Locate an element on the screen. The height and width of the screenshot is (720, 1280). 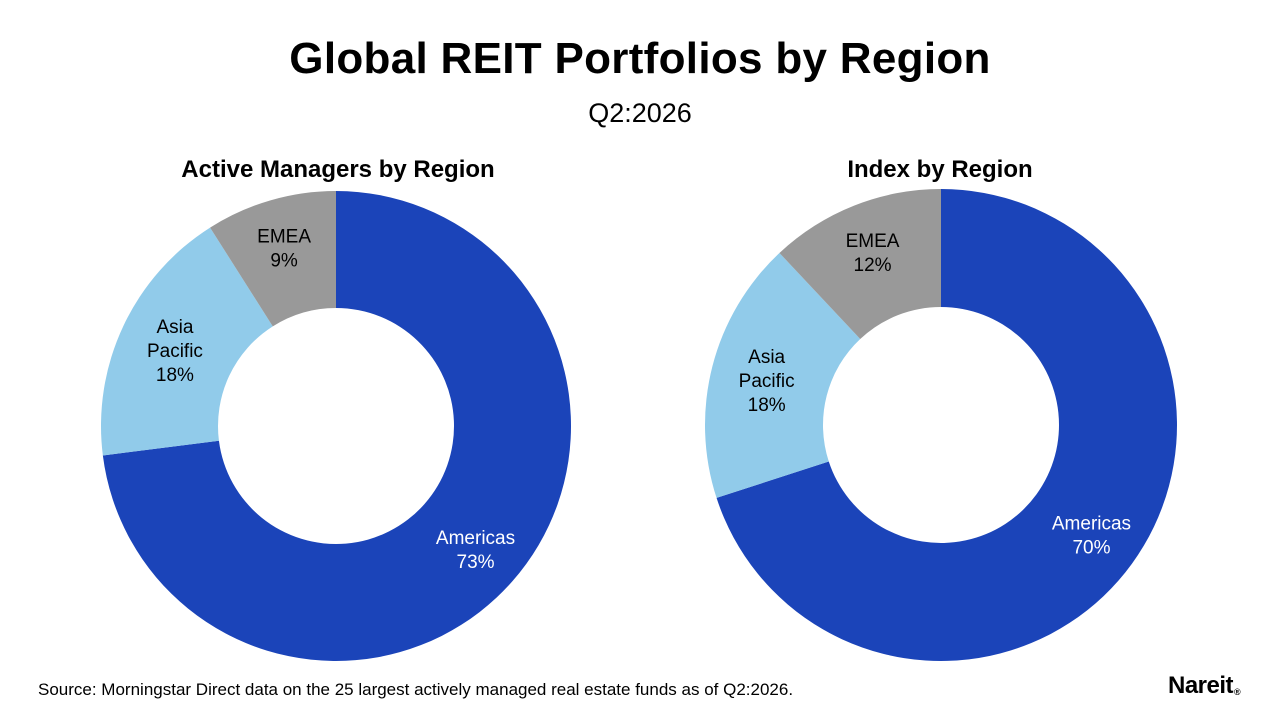
data-label-line: 73% is located at coordinates (476, 562).